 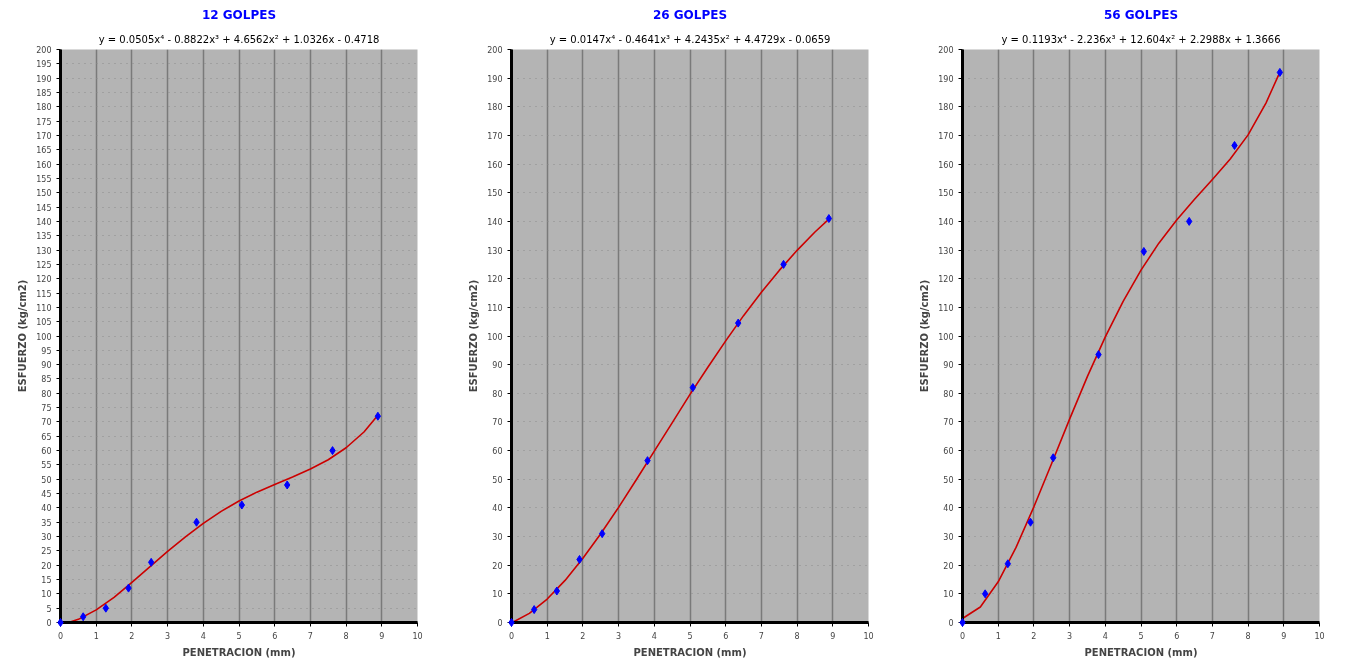 I want to click on y-tick-label: 60, so click(x=497, y=452).